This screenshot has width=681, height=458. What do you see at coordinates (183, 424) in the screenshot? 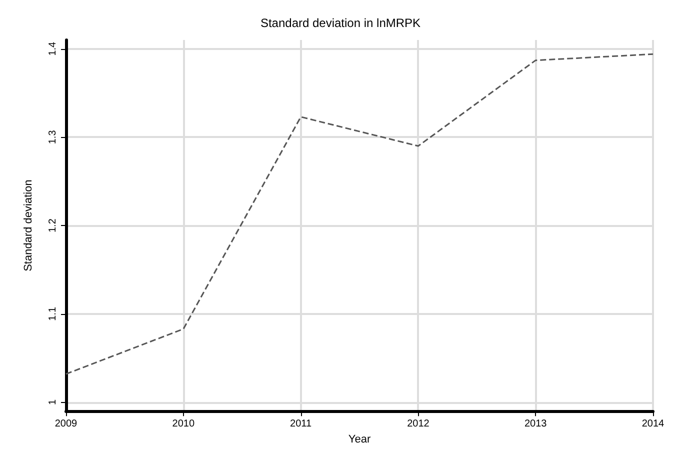
I see `x-tick-label: 2010` at bounding box center [183, 424].